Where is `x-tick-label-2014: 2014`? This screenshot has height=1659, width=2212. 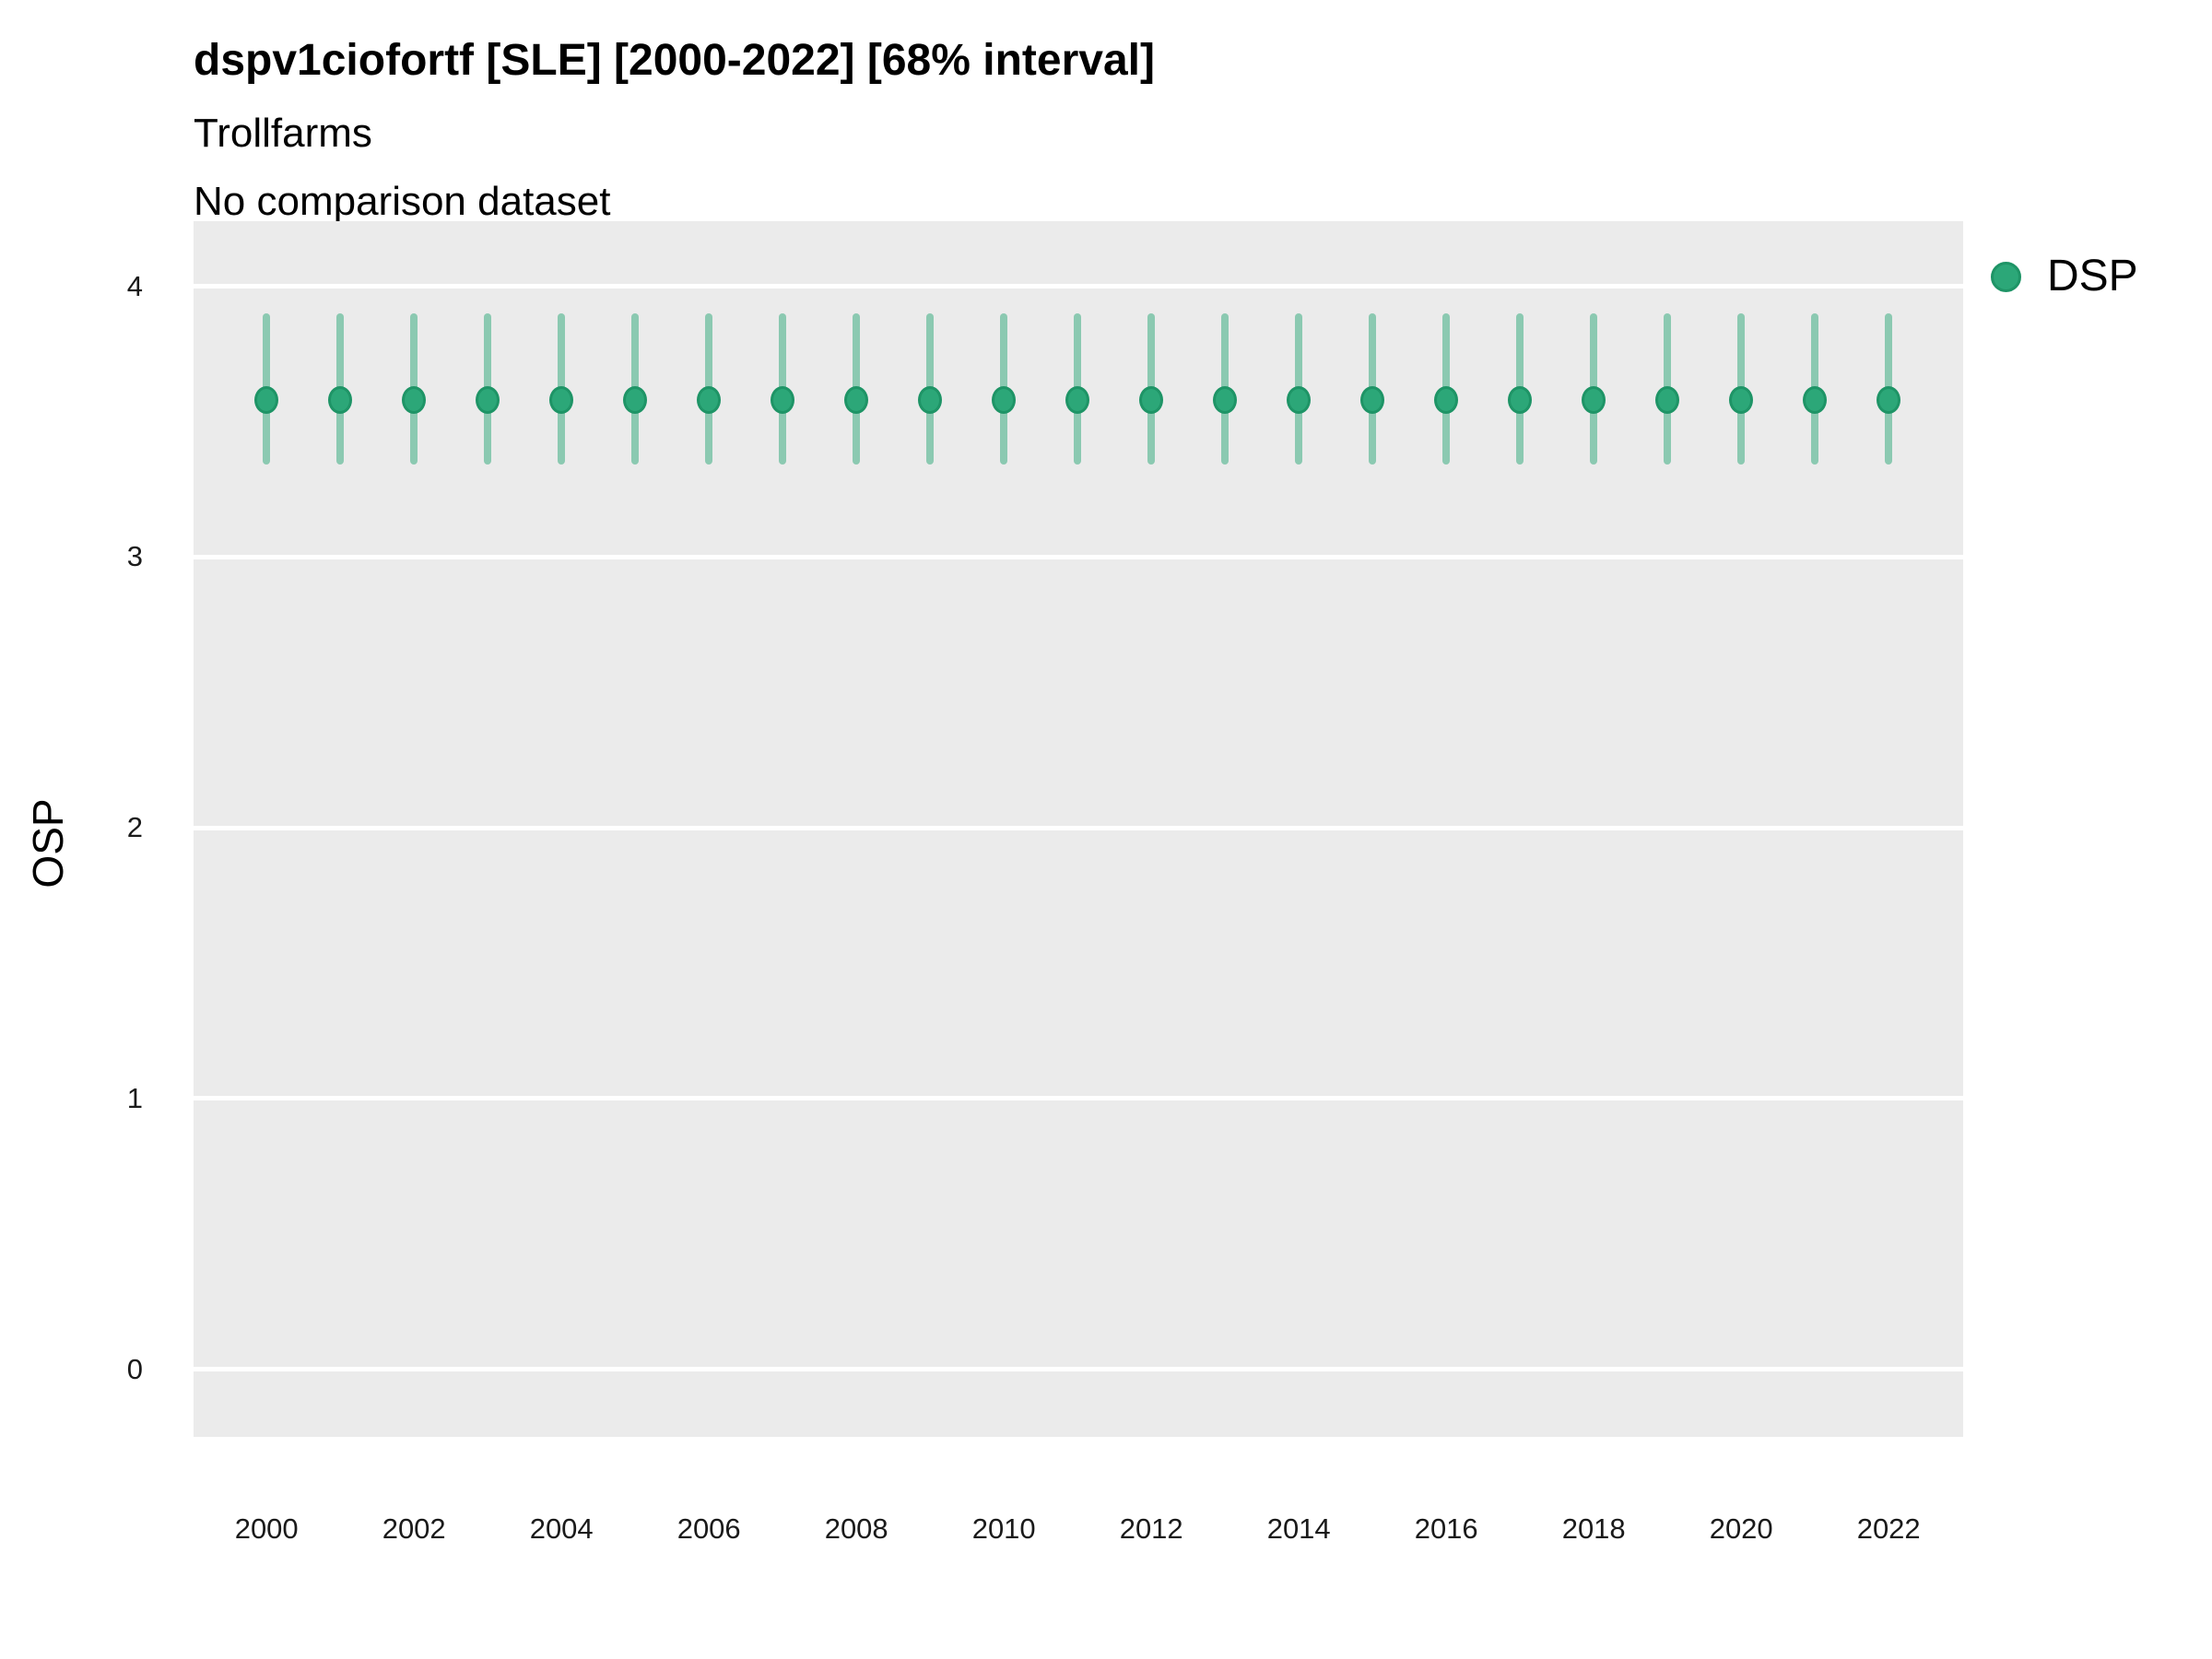
x-tick-label-2014: 2014 is located at coordinates (1298, 1528).